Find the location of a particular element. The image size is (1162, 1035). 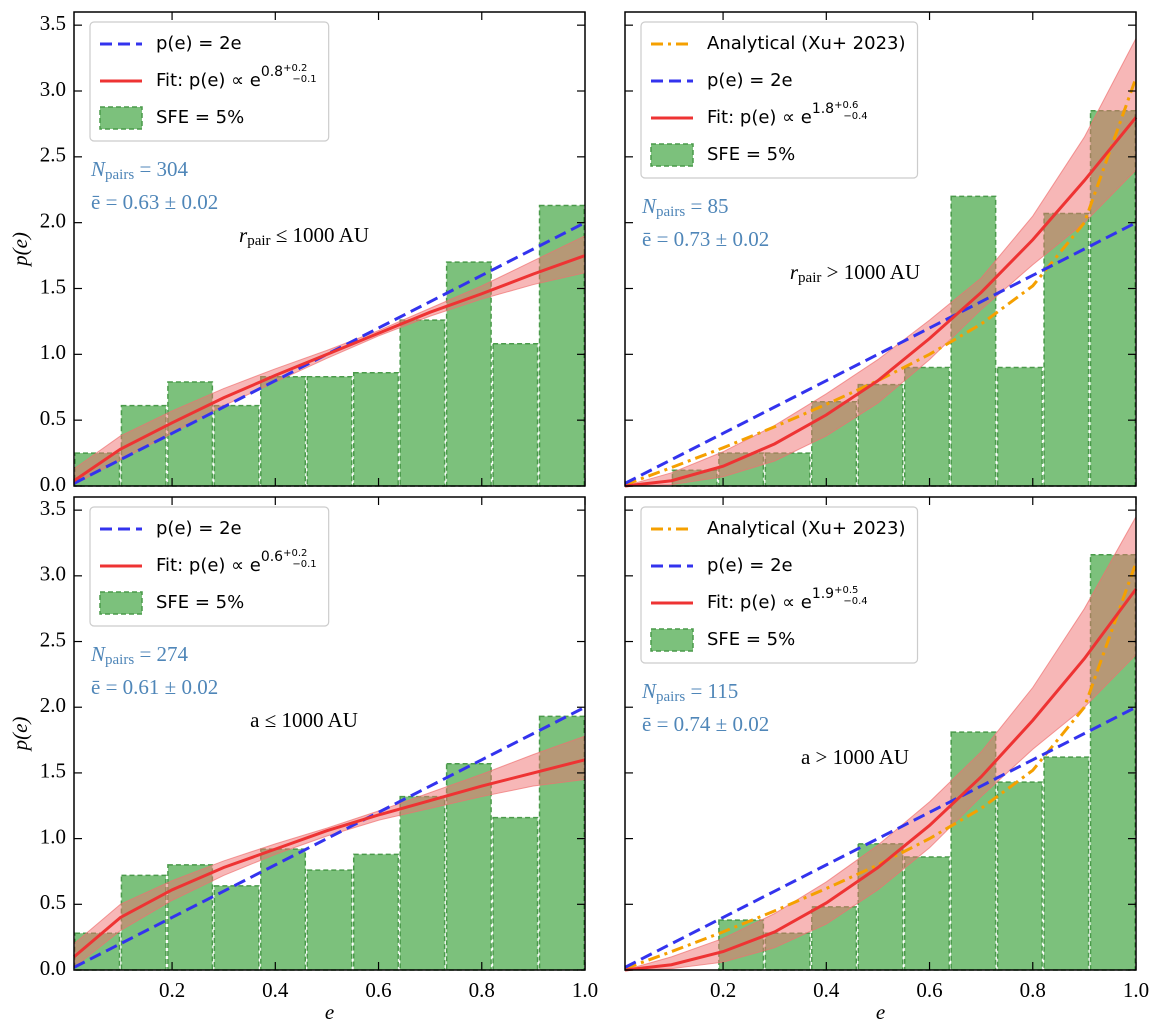

legend-label-text: Analytical (Xu+ 2023) is located at coordinates (806, 43).